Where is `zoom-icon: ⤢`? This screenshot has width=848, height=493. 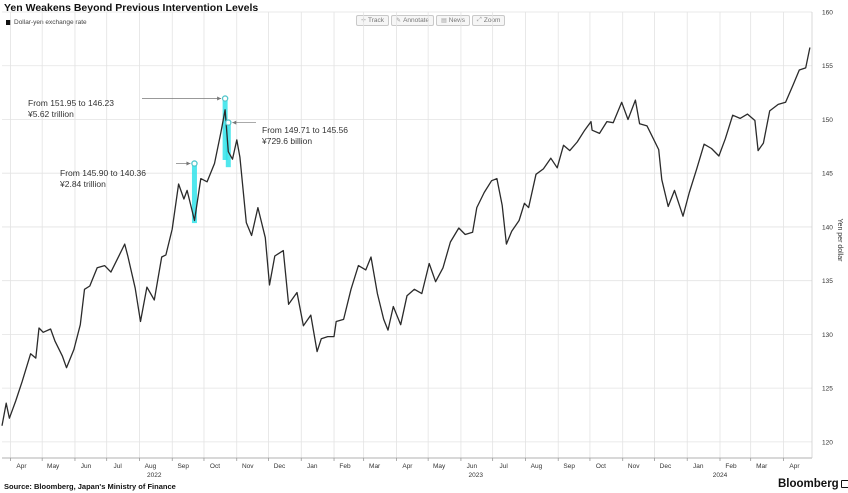 zoom-icon: ⤢ is located at coordinates (479, 20).